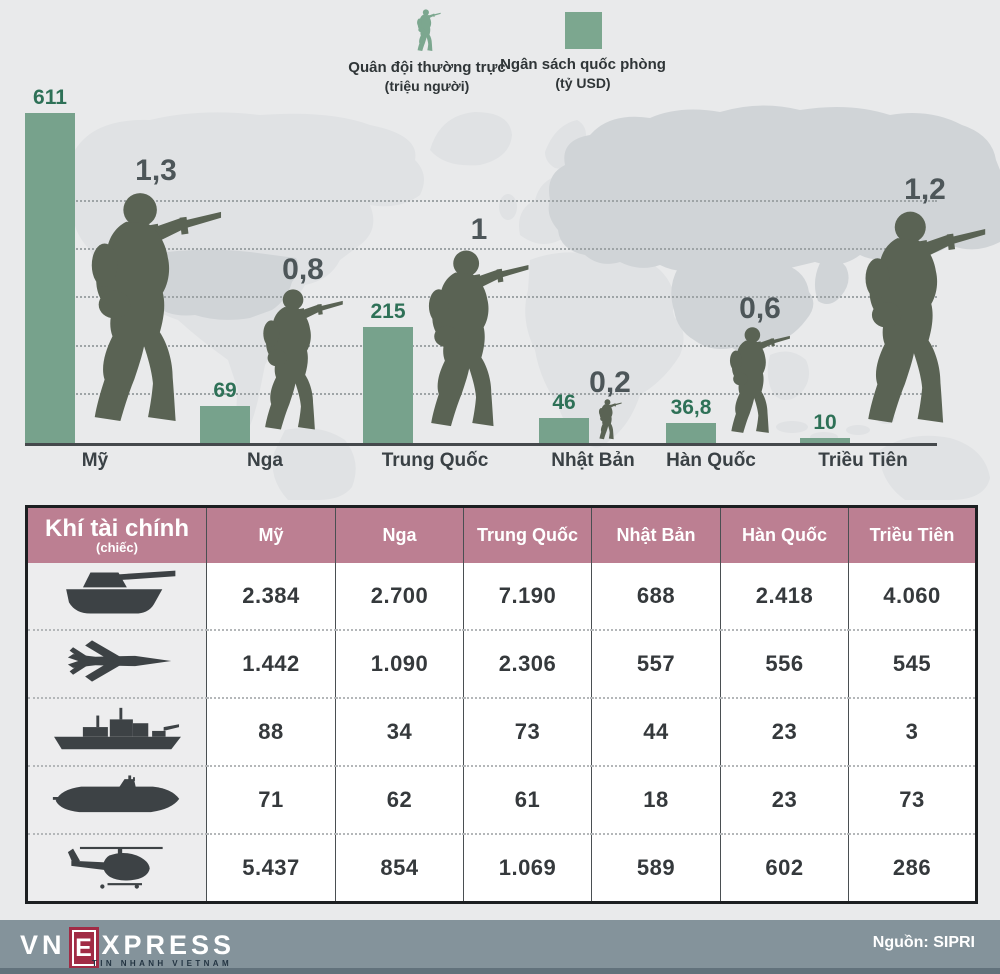 The image size is (1000, 974). What do you see at coordinates (583, 64) in the screenshot?
I see `legend-budget-label: Ngân sách quốc phòng` at bounding box center [583, 64].